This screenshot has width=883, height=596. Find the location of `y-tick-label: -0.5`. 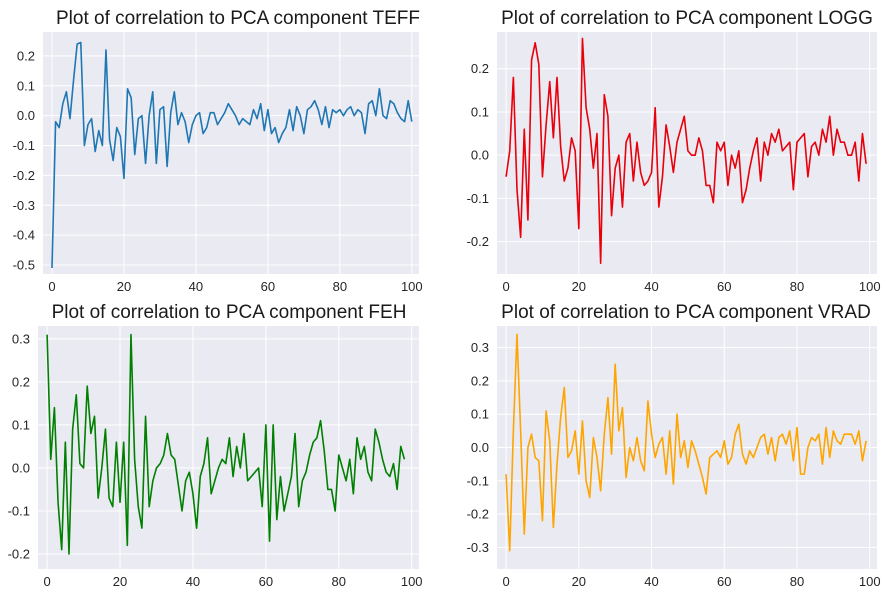

y-tick-label: -0.5 is located at coordinates (24, 265).